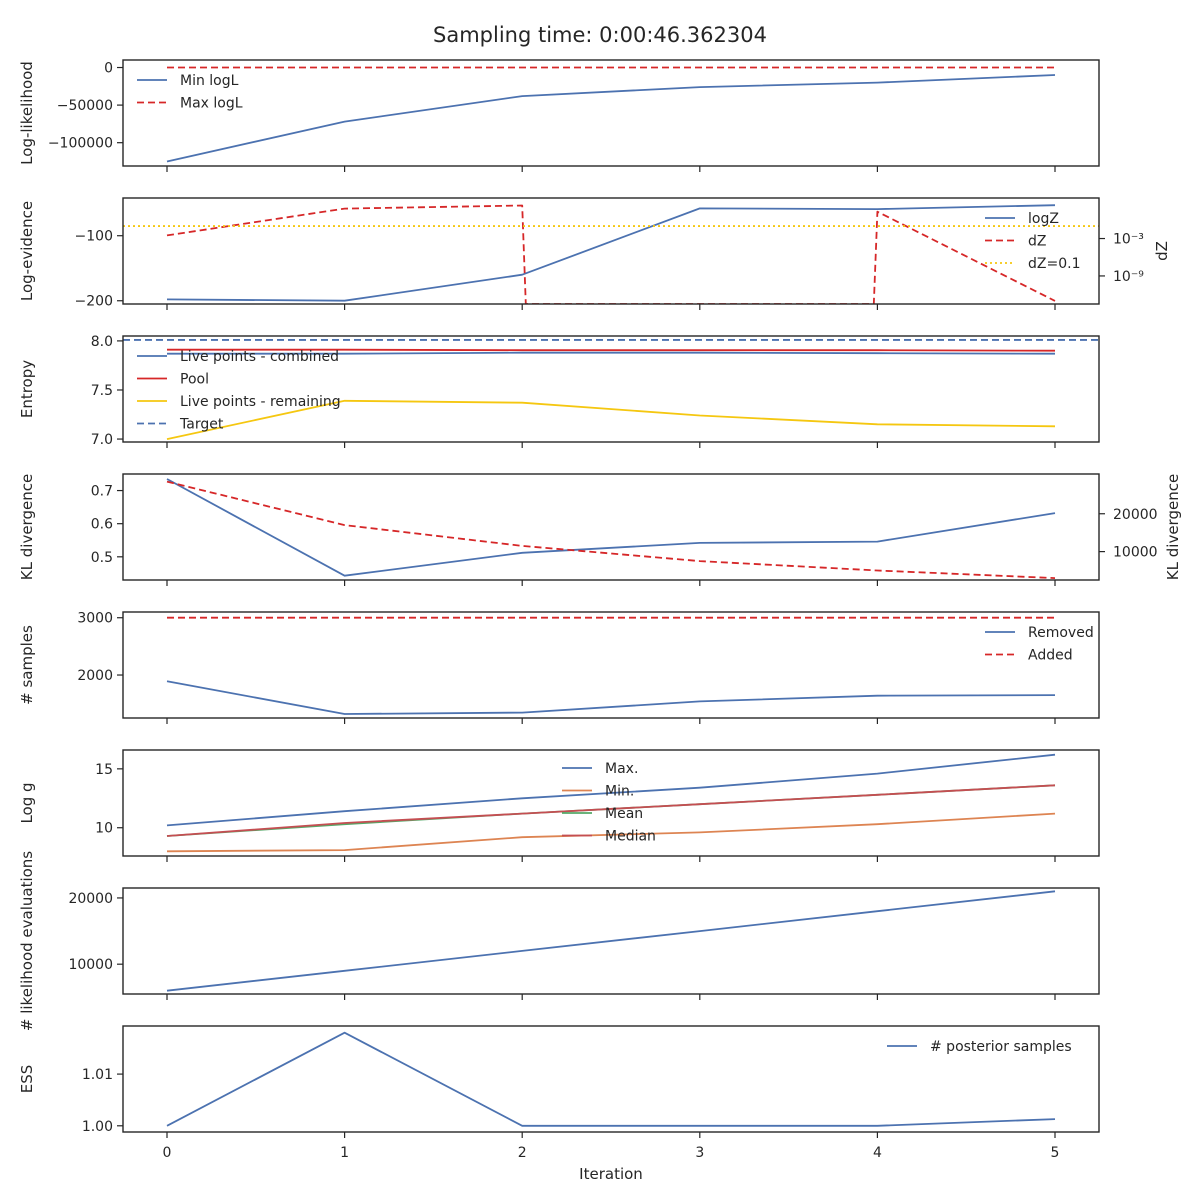  I want to click on legend-label: Removed, so click(1061, 633).